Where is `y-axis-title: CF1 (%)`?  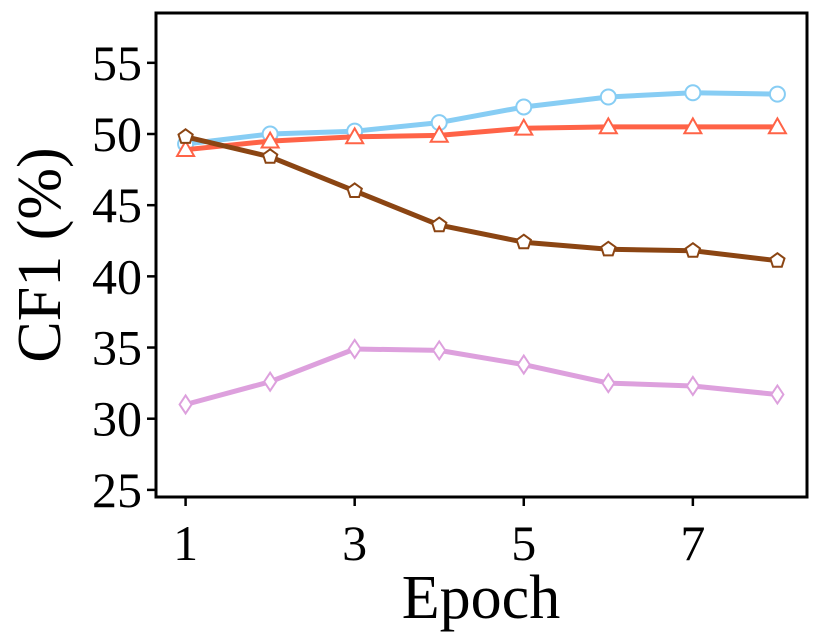
y-axis-title: CF1 (%) is located at coordinates (40, 254).